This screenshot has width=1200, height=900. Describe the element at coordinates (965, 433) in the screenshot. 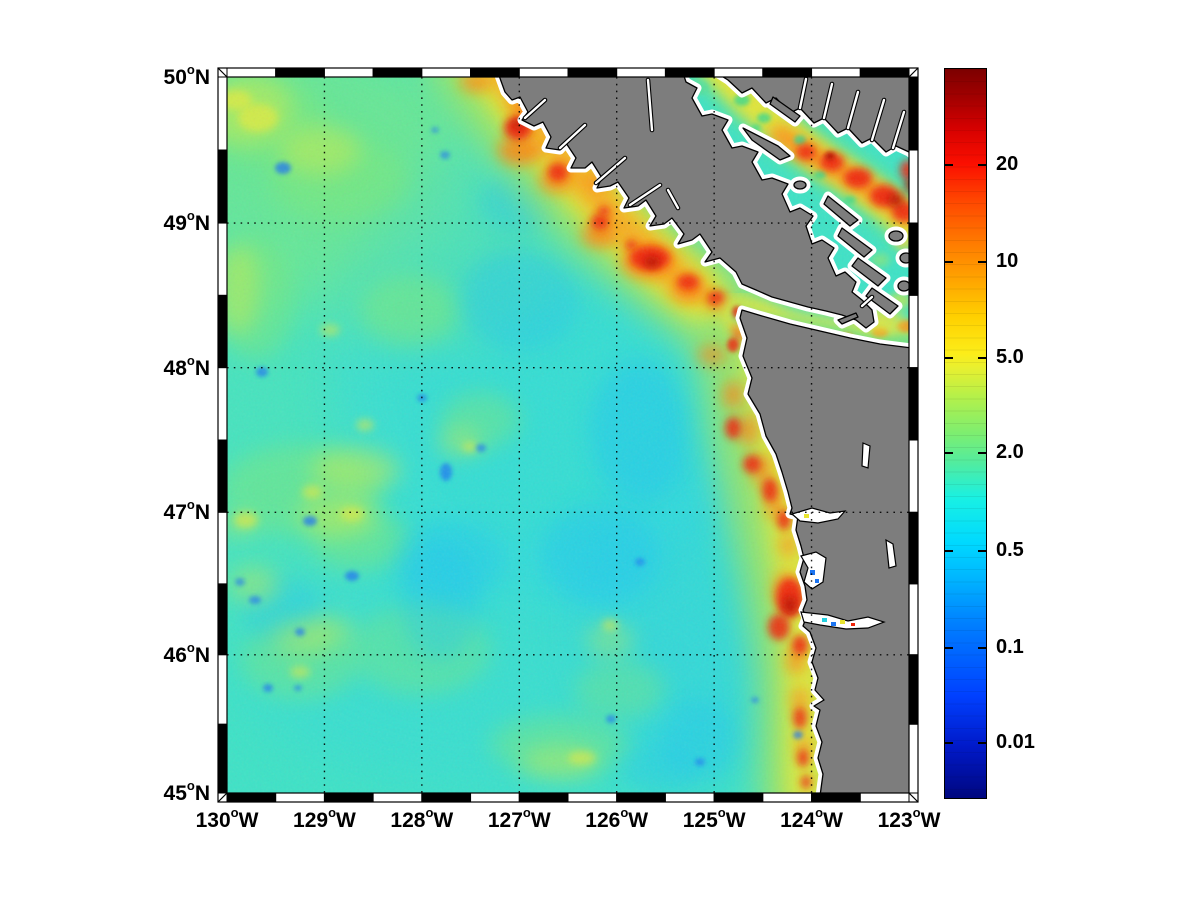

I see `colorbar` at that location.